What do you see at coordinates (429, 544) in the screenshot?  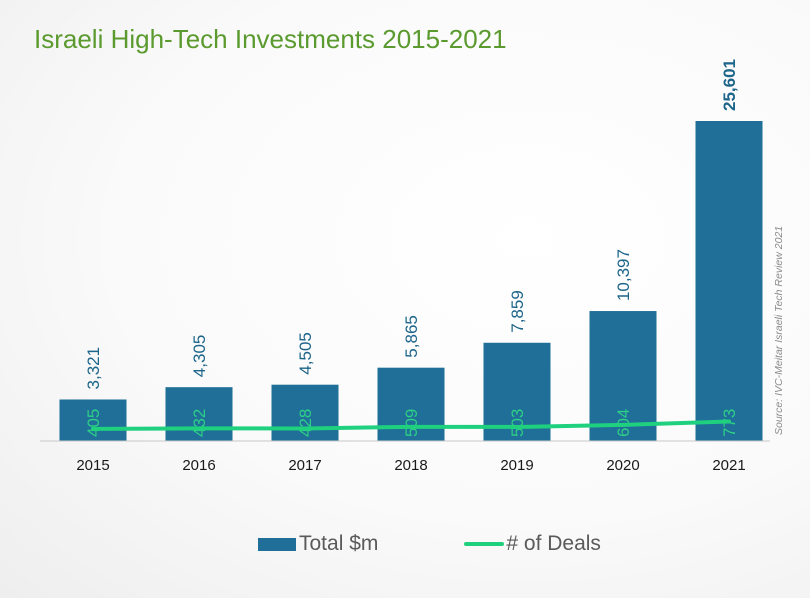 I see `legend: Total $m # of Deals` at bounding box center [429, 544].